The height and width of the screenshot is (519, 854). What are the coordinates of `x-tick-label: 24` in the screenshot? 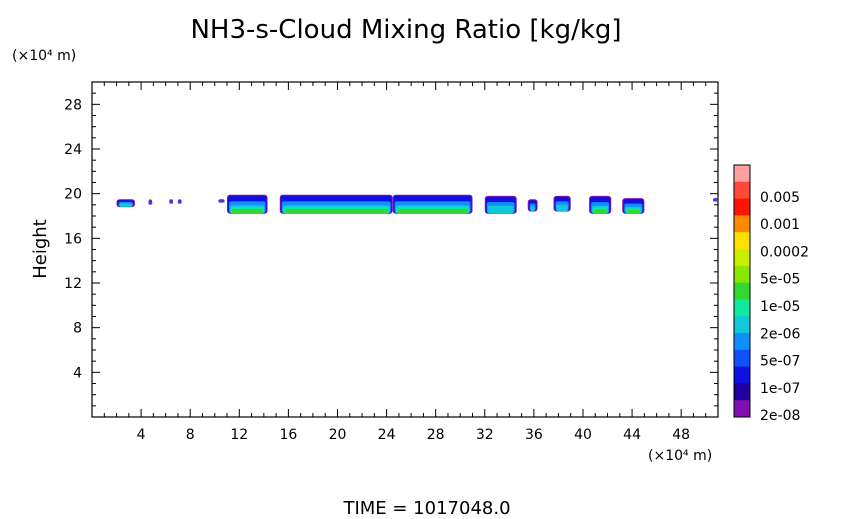 It's located at (387, 435).